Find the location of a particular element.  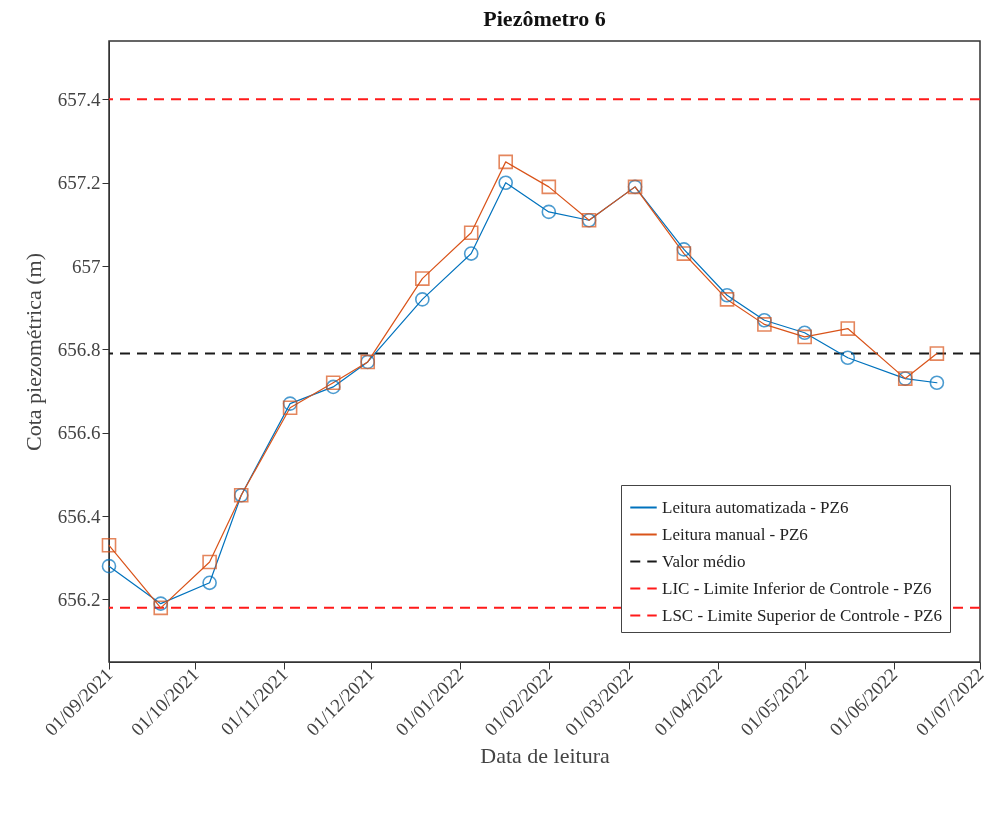

x-axis-title: Data de leitura is located at coordinates (545, 755).